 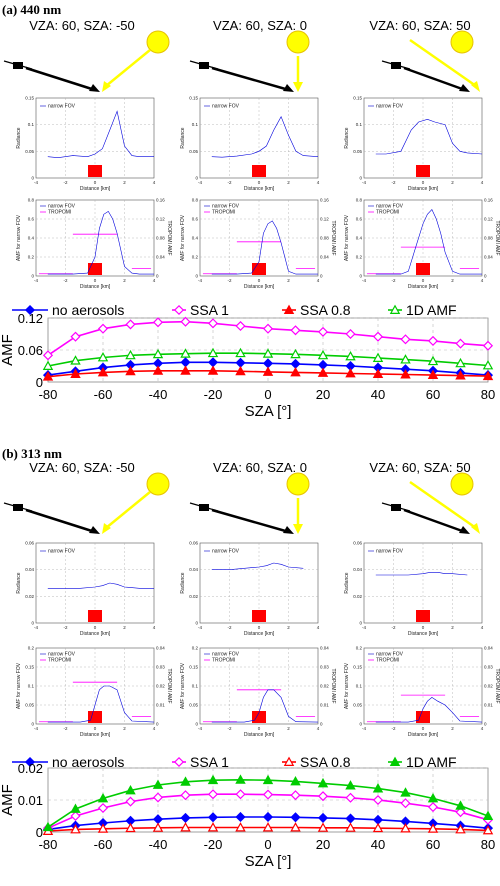 I want to click on x-tick-label: -60, so click(x=103, y=844).